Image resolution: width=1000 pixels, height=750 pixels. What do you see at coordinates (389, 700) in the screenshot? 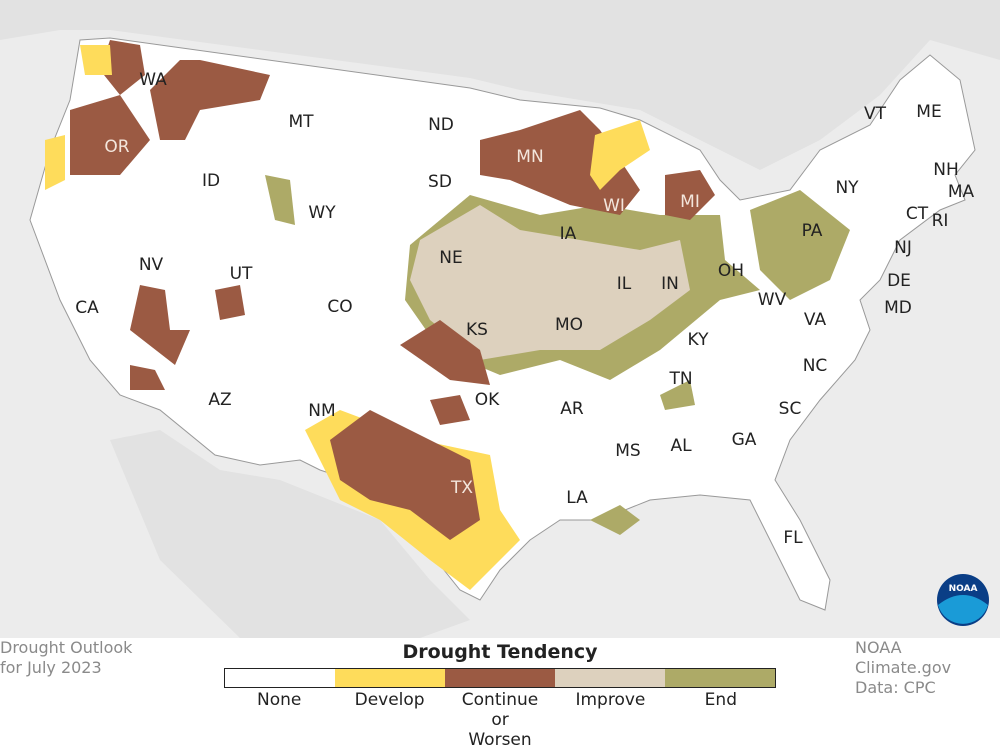
I see `legend-label: Develop` at bounding box center [389, 700].